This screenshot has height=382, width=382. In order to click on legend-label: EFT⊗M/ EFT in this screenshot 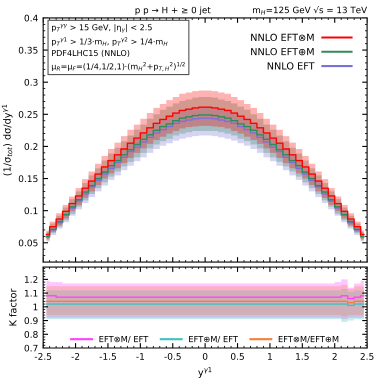, I will do `click(123, 339)`.